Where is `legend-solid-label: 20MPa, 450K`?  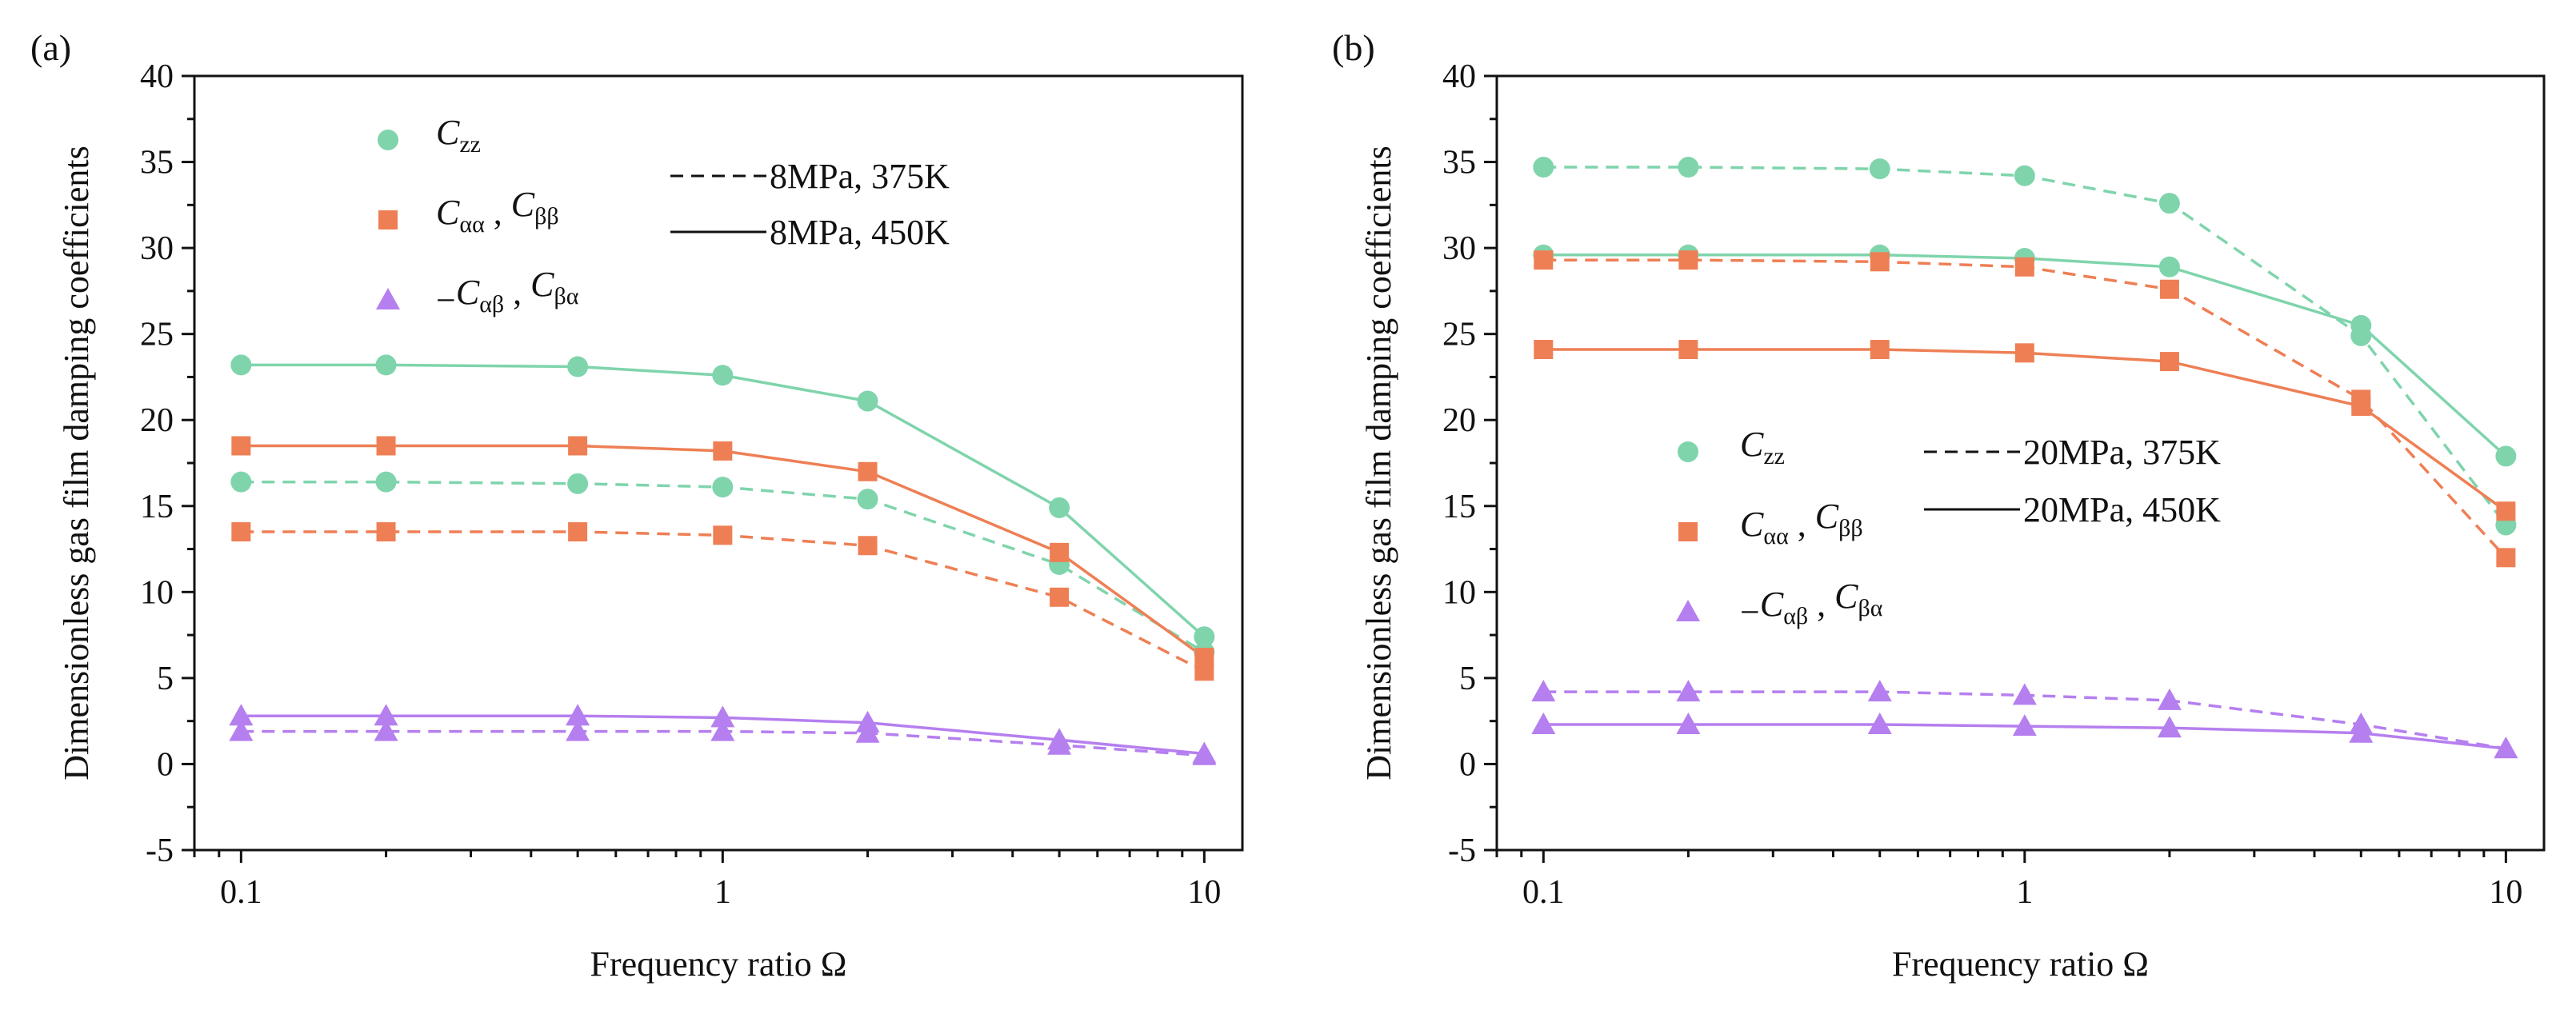
legend-solid-label: 20MPa, 450K is located at coordinates (2122, 509).